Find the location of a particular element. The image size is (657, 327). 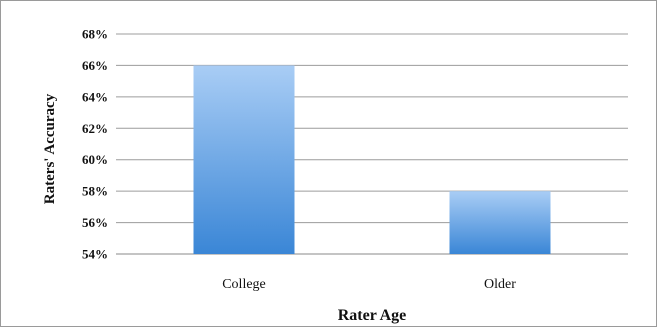

y-tick-label: 64% is located at coordinates (95, 96).